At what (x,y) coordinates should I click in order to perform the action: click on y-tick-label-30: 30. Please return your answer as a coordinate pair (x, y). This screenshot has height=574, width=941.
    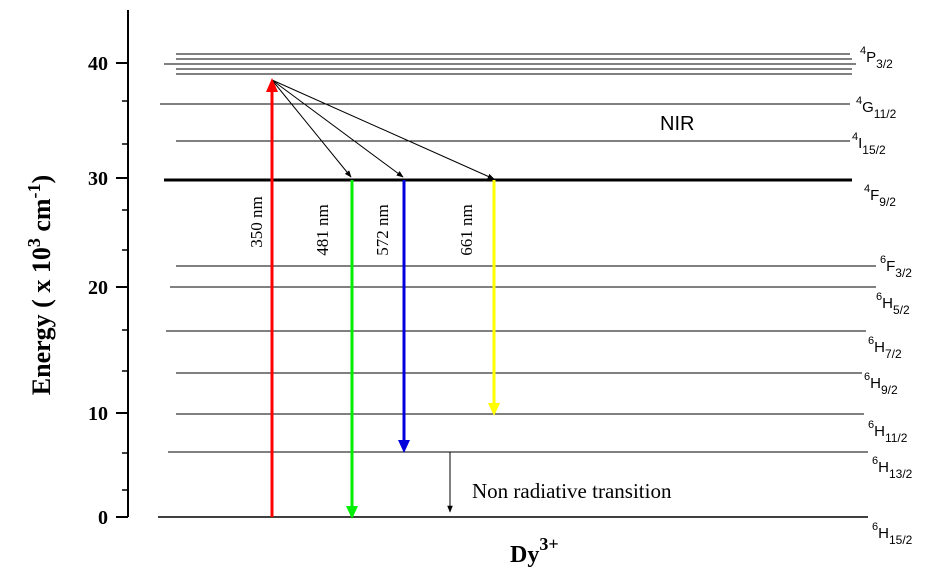
    Looking at the image, I should click on (98, 179).